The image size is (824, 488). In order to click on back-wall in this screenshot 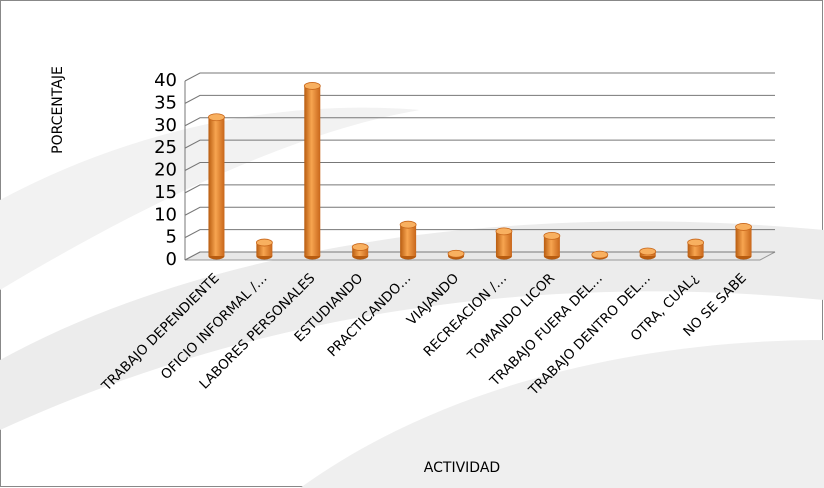, I will do `click(480, 256)`.